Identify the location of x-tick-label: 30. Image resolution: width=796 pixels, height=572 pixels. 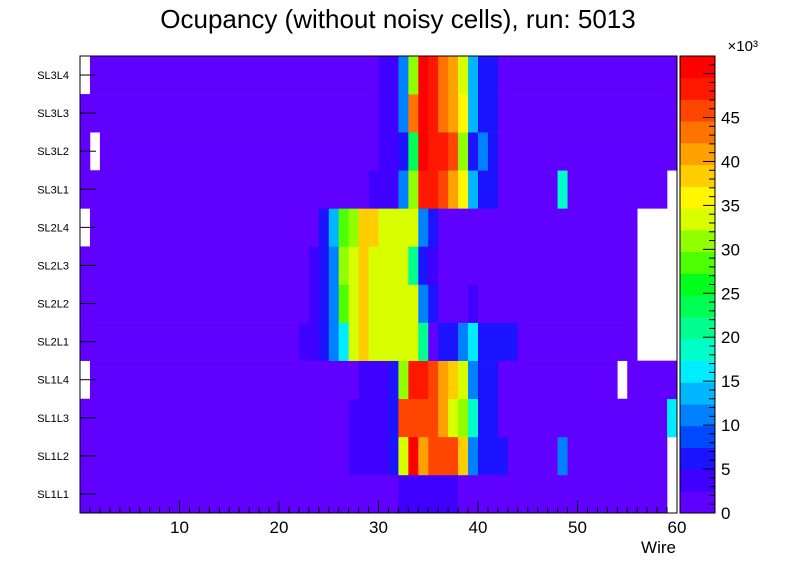
(378, 527).